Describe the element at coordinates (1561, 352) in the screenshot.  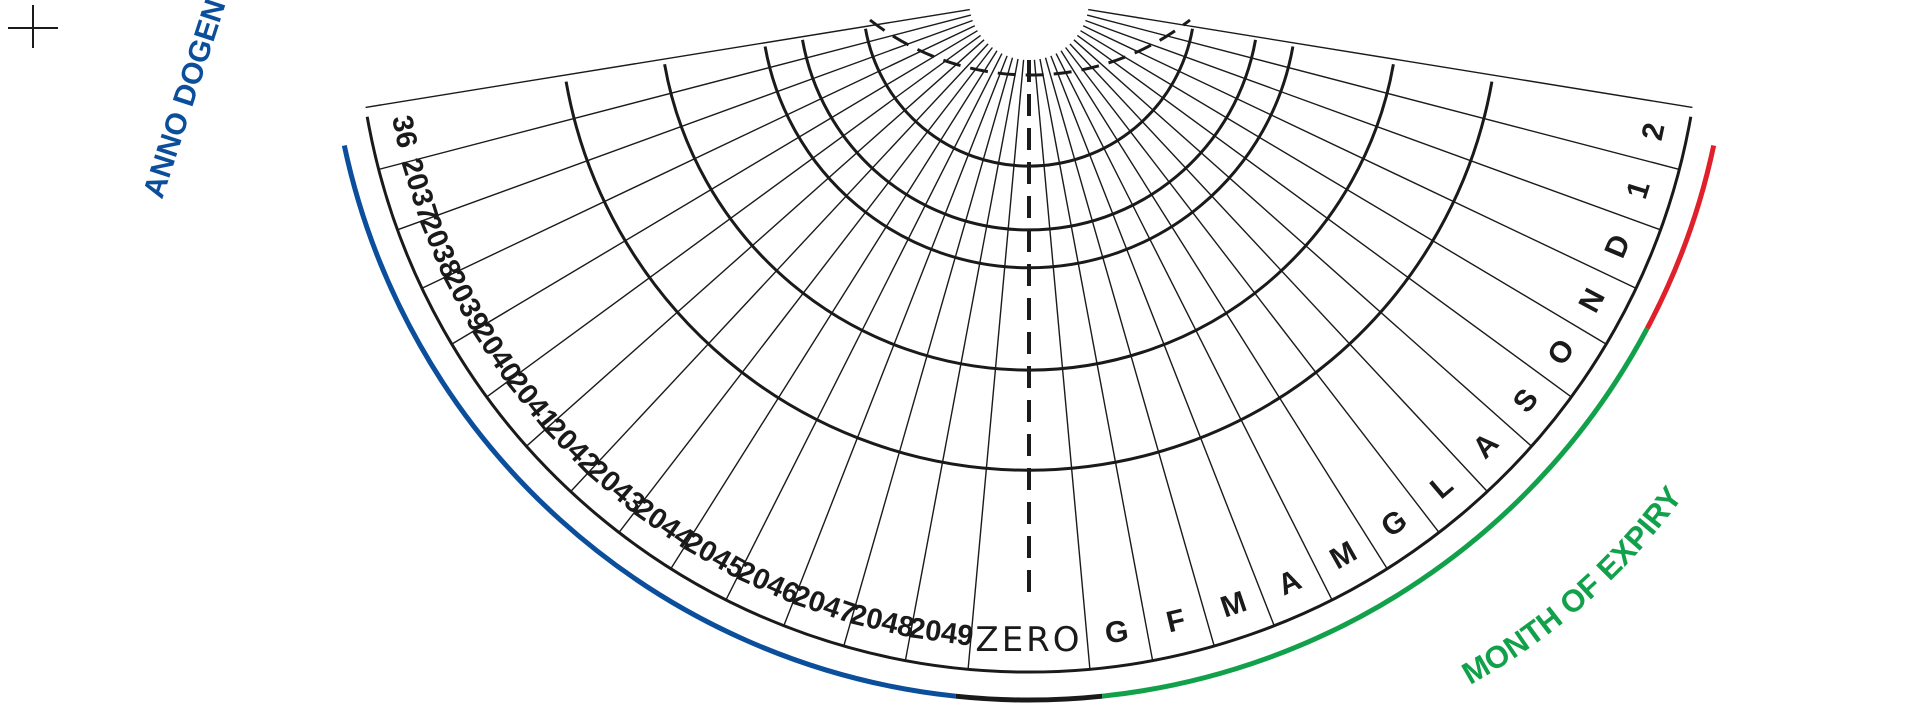
I see `month-label: O` at that location.